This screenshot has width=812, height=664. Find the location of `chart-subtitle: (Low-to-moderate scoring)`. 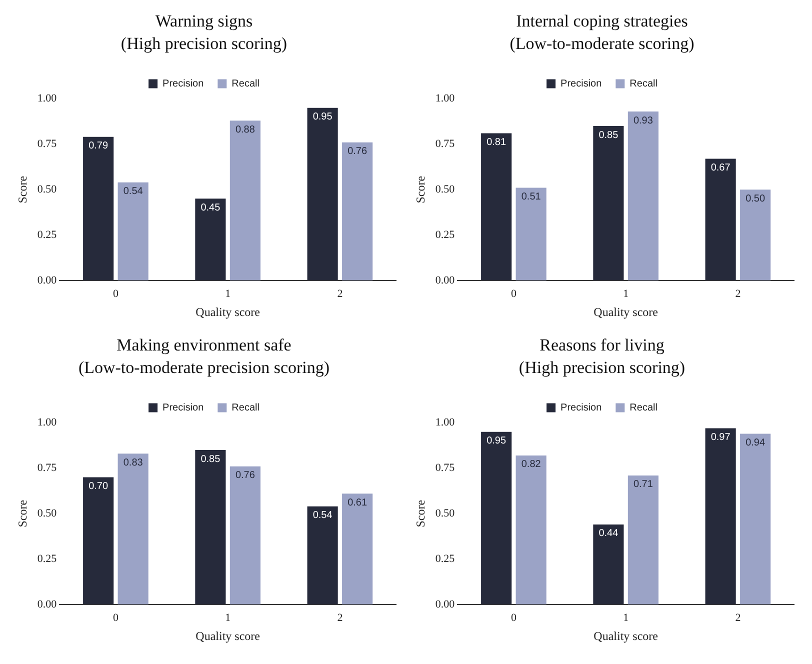

chart-subtitle: (Low-to-moderate scoring) is located at coordinates (602, 44).